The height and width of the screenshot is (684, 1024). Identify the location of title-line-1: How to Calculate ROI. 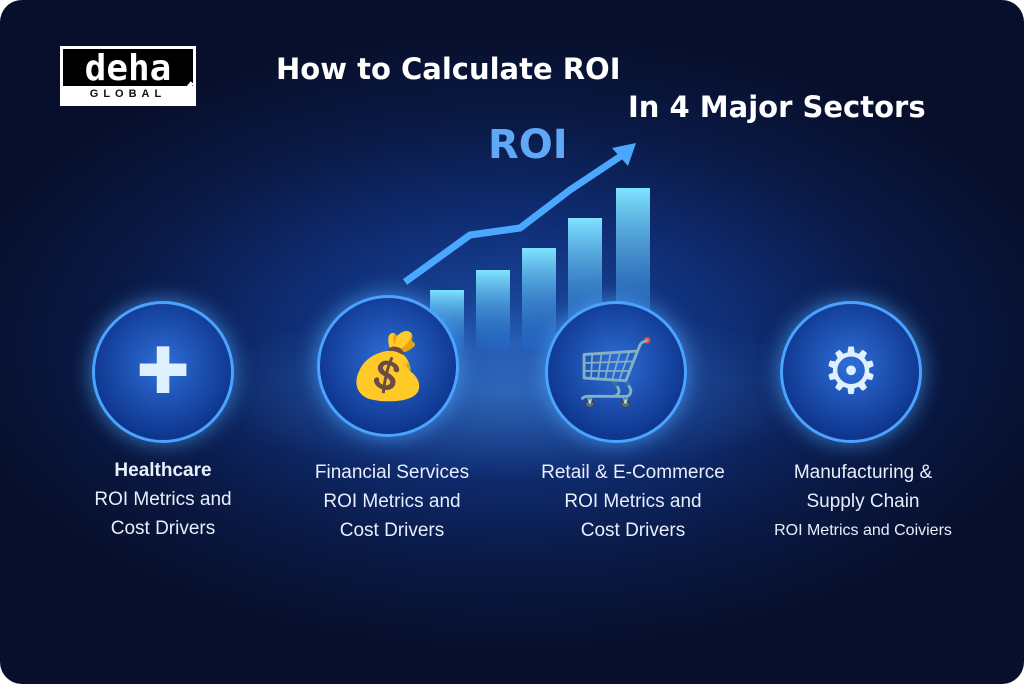
(448, 69).